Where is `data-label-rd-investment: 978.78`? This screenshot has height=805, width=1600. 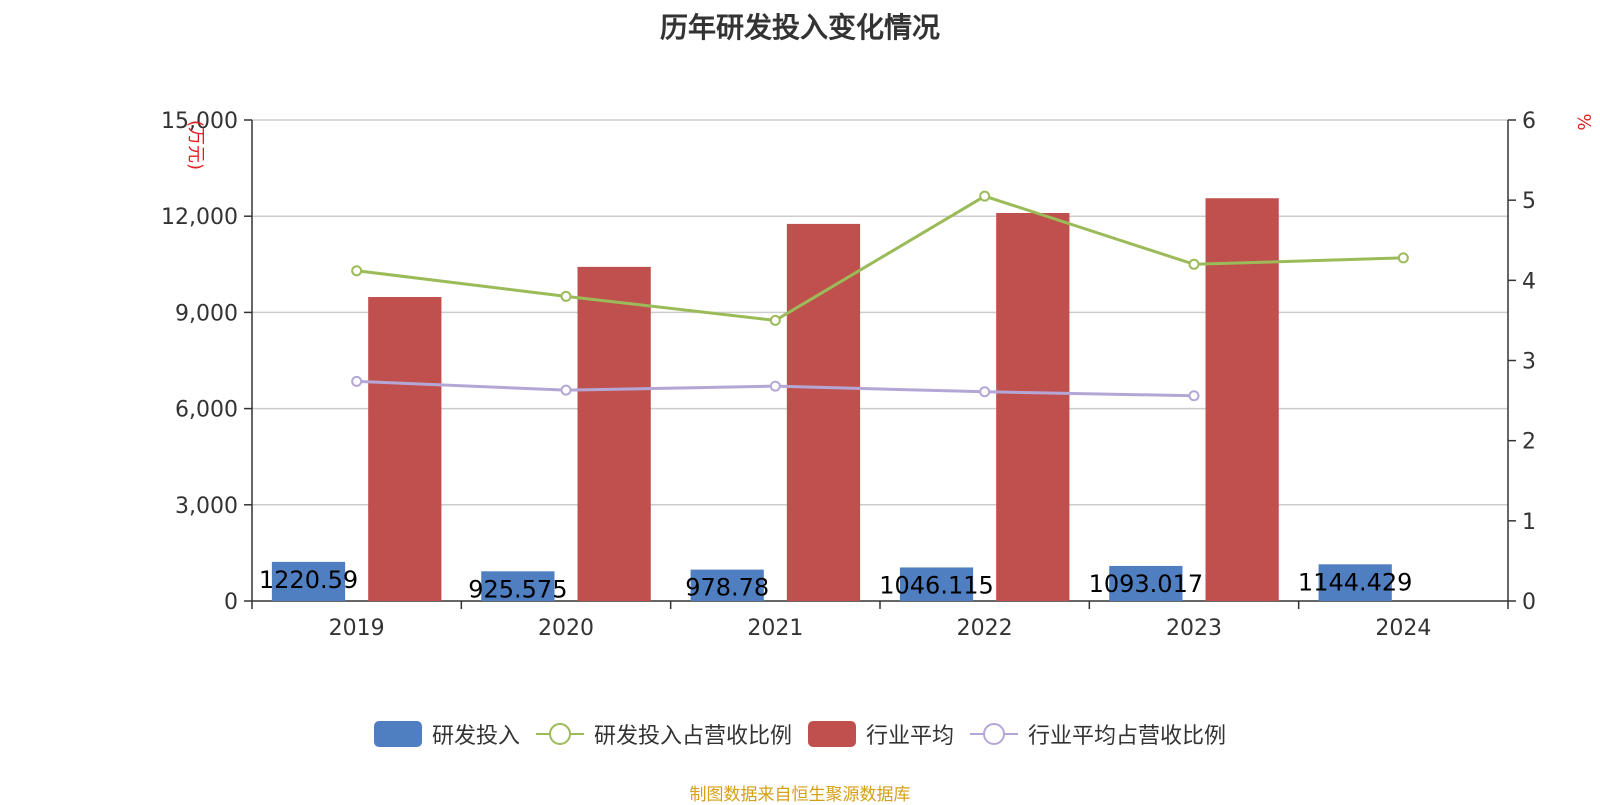 data-label-rd-investment: 978.78 is located at coordinates (727, 588).